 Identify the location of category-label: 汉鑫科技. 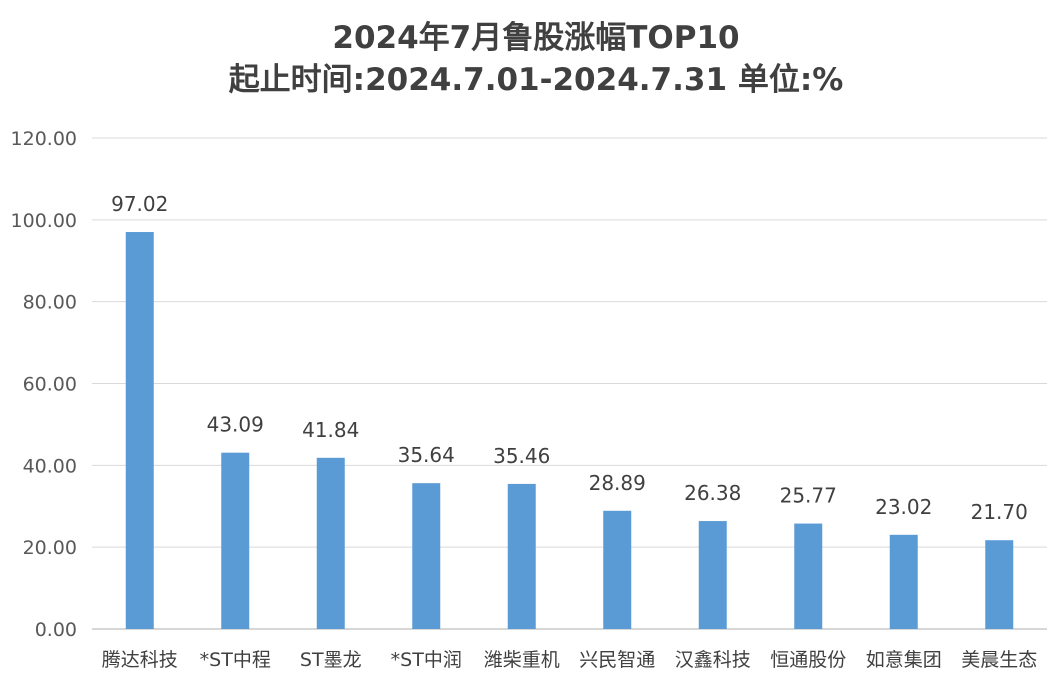
(713, 660).